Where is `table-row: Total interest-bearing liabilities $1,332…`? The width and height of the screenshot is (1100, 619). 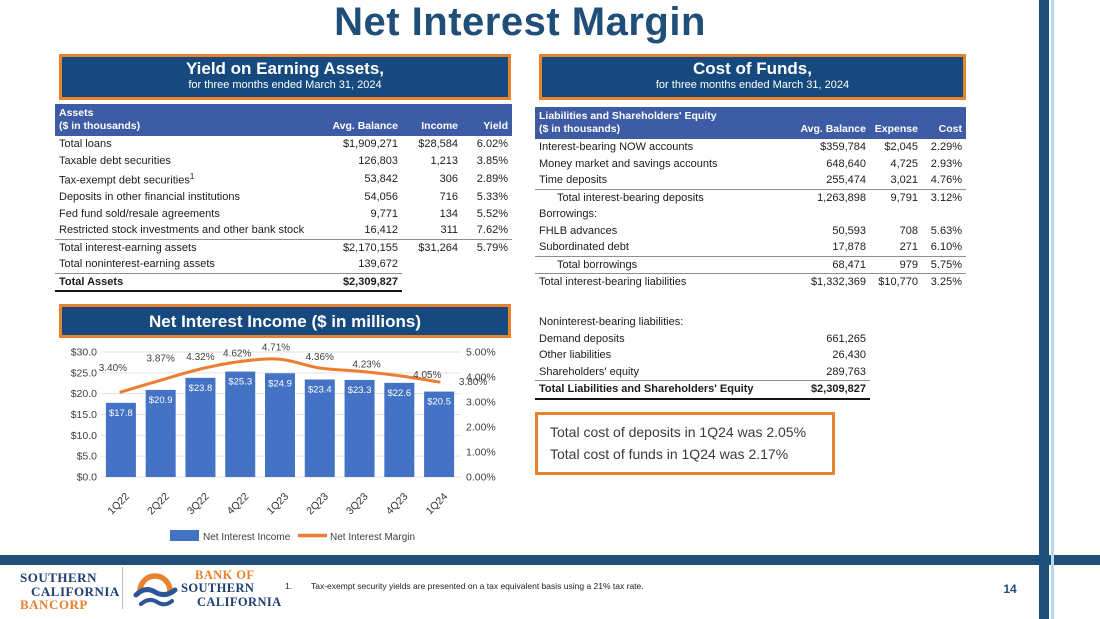
table-row: Total interest-bearing liabilities $1,332… is located at coordinates (750, 282).